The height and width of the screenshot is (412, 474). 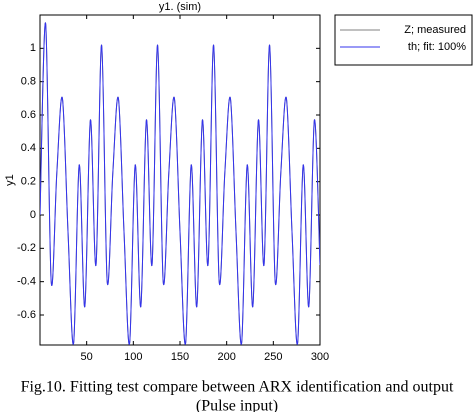 I want to click on legend-label: th; fit: 100%, so click(x=437, y=47).